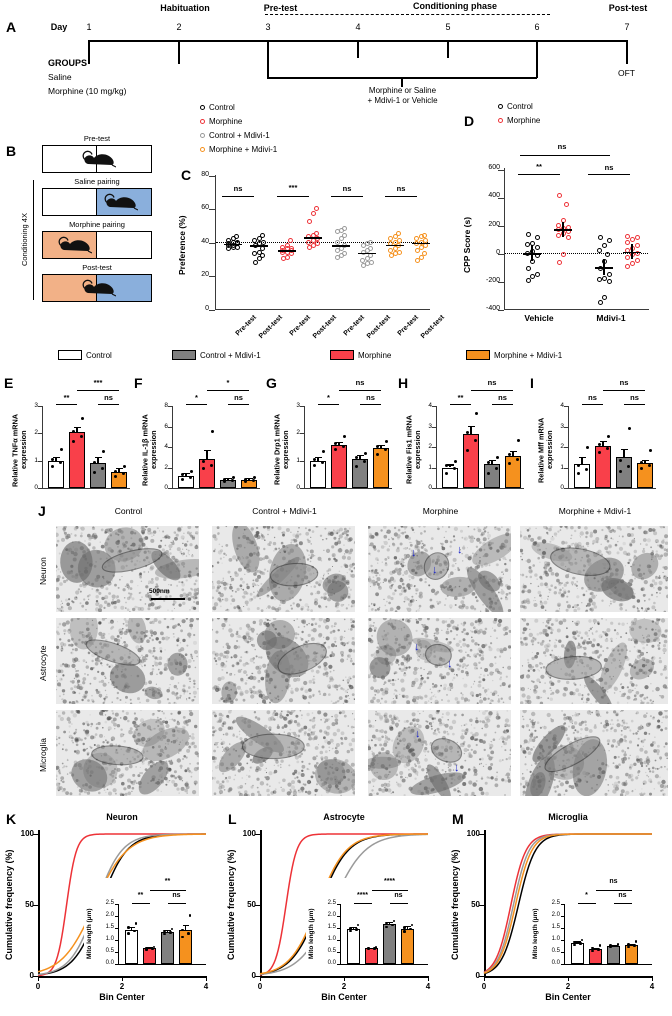 Image resolution: width=672 pixels, height=1016 pixels. What do you see at coordinates (200, 437) in the screenshot?
I see `panel-f-il1b: F Relative IL-1β mRNA expression 0 2 4 6 8 * * ns` at bounding box center [200, 437].